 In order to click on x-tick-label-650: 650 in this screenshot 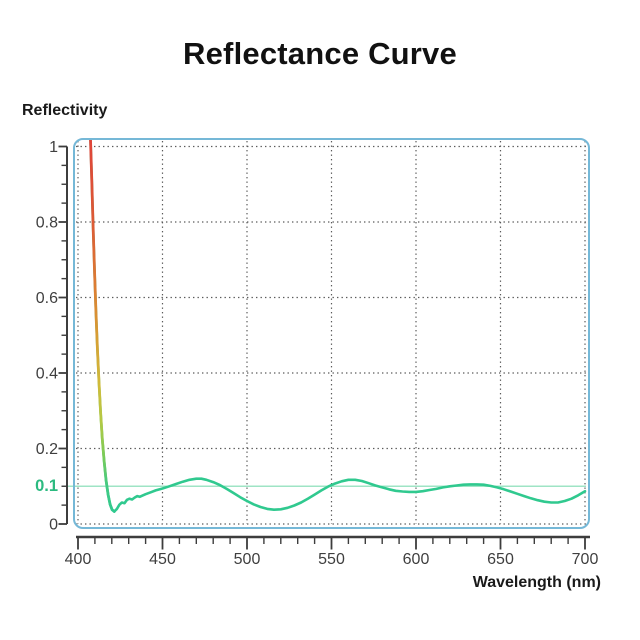, I will do `click(500, 559)`.